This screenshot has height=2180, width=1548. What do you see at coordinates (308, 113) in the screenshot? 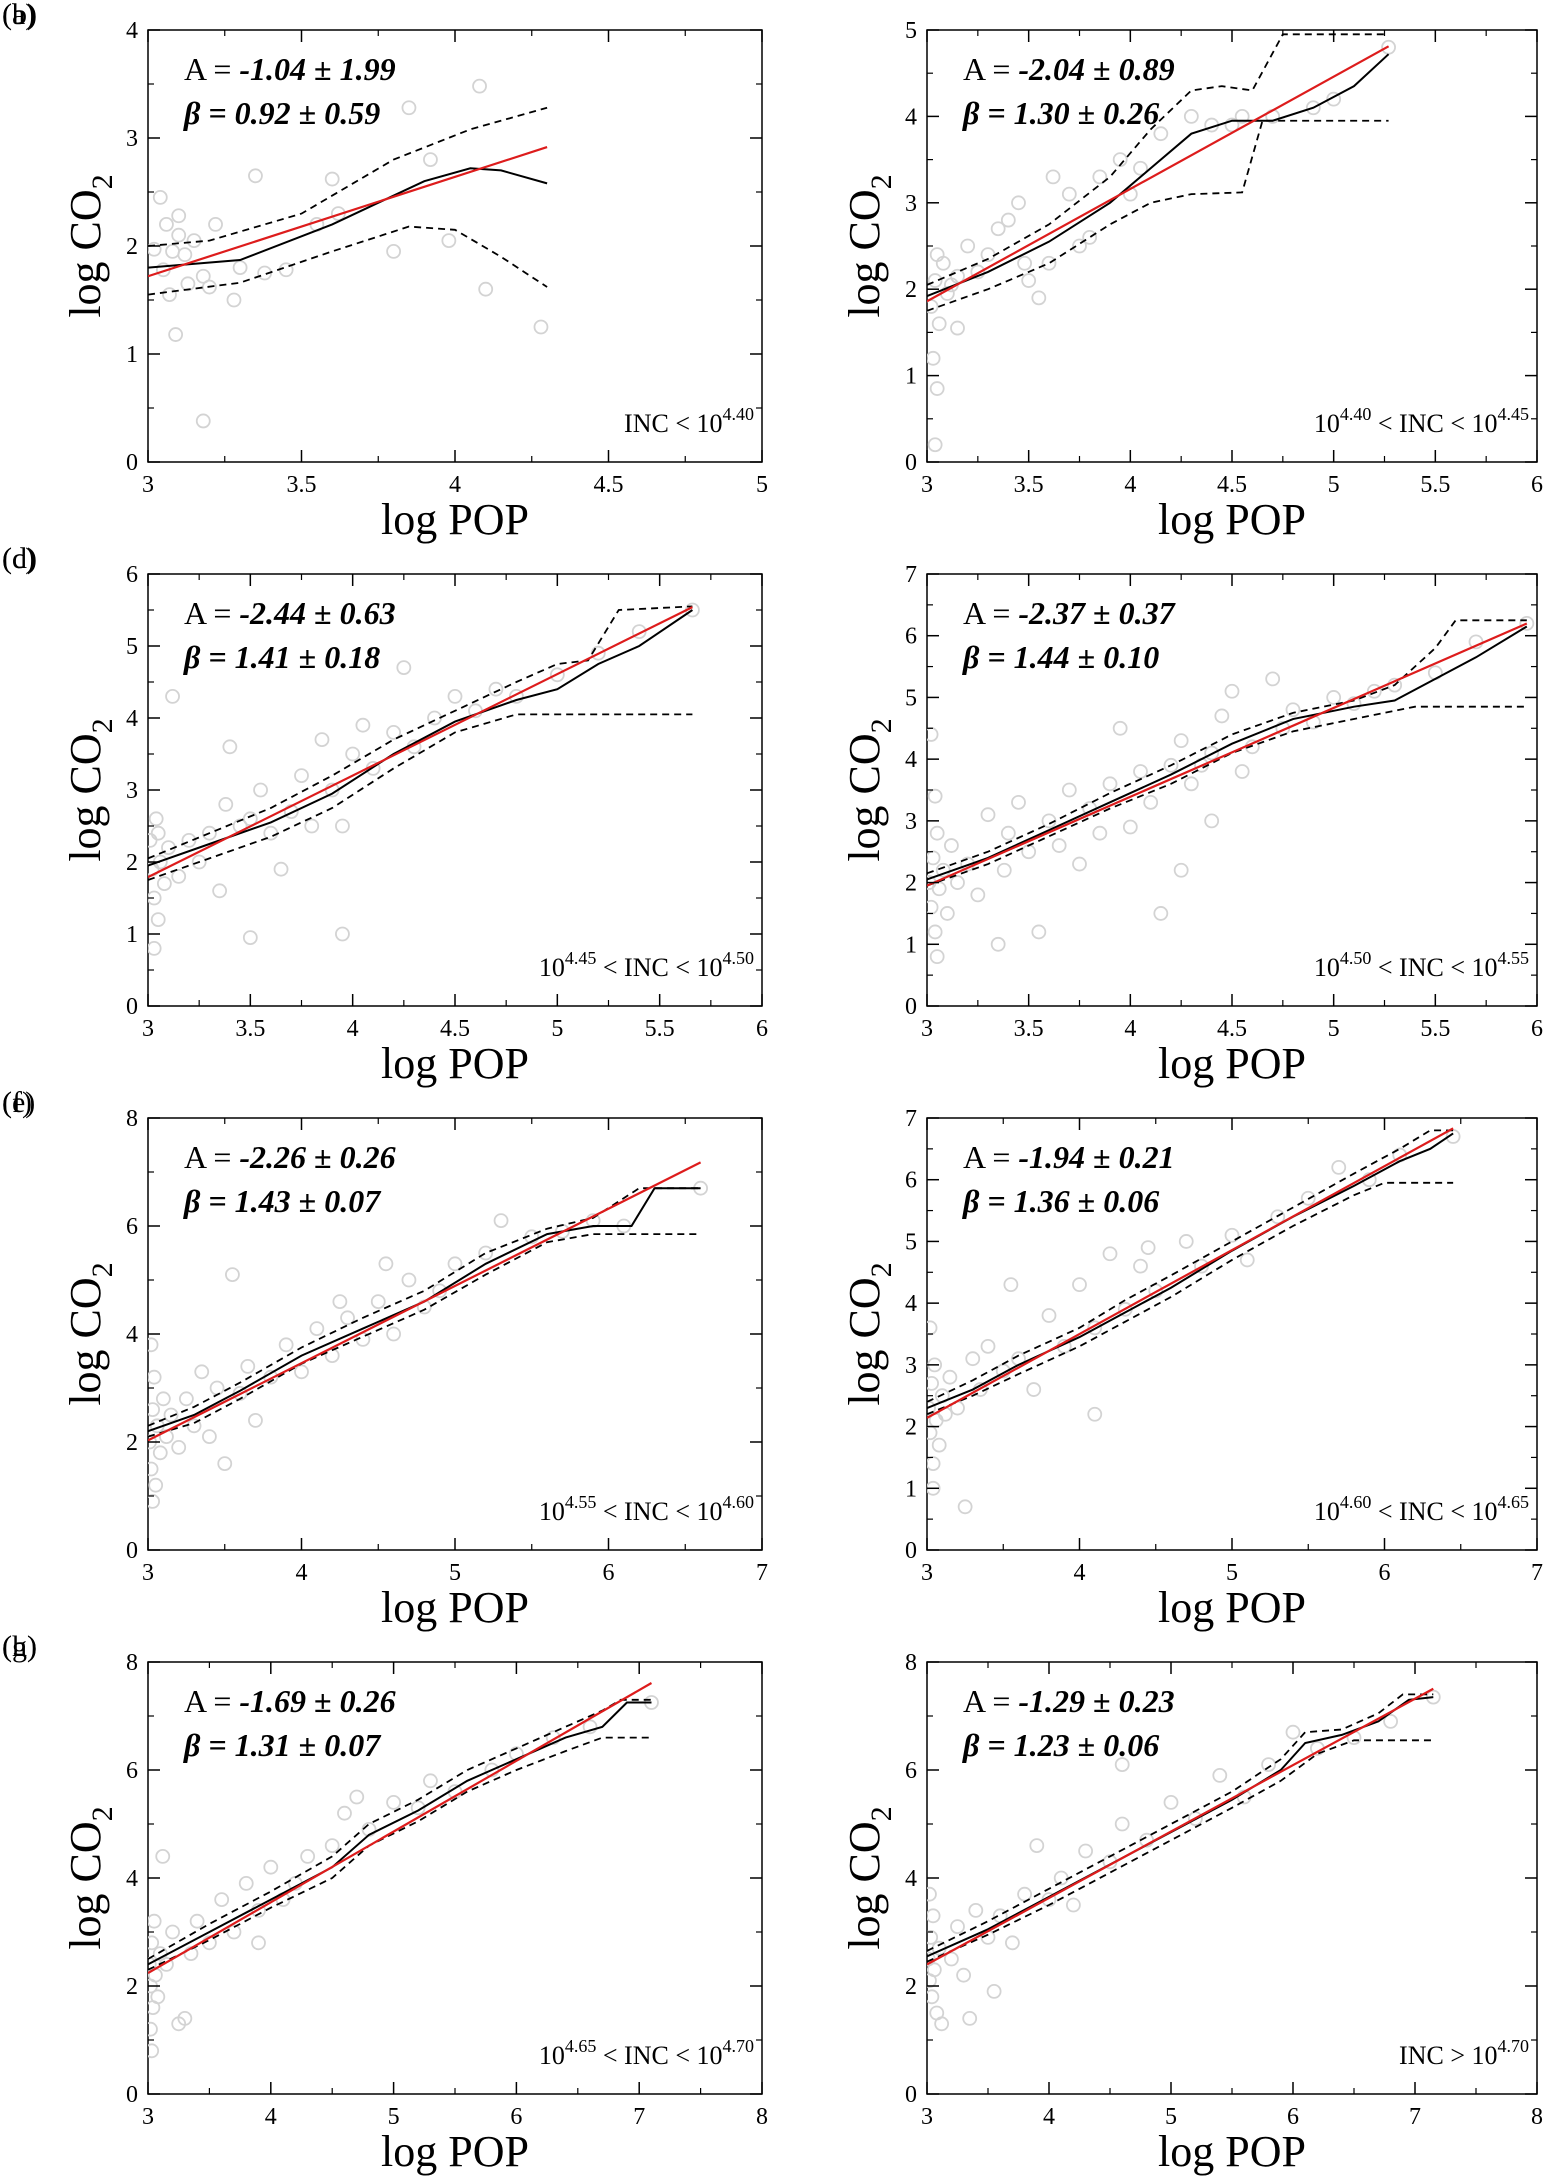
I see `stat-beta-value: 0.92 ± 0.59` at bounding box center [308, 113].